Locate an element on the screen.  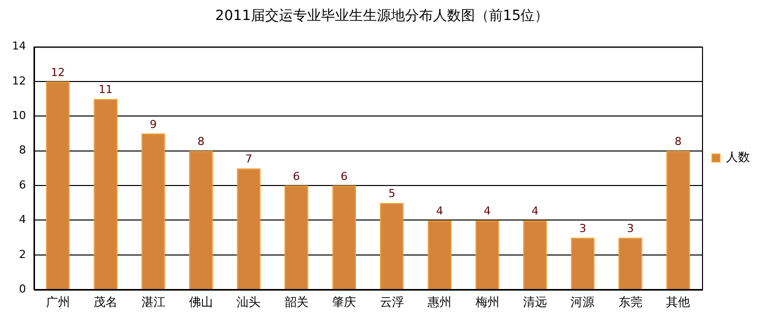
y-tick-label: 10 is located at coordinates (19, 115).